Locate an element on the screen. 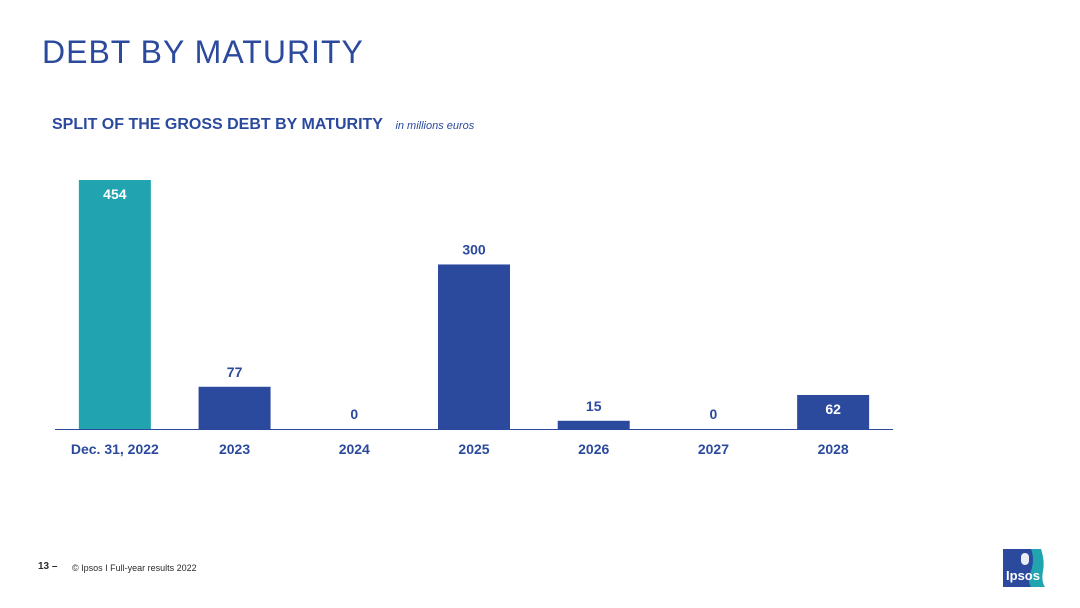 The image size is (1080, 608). bar-2026 is located at coordinates (593, 424).